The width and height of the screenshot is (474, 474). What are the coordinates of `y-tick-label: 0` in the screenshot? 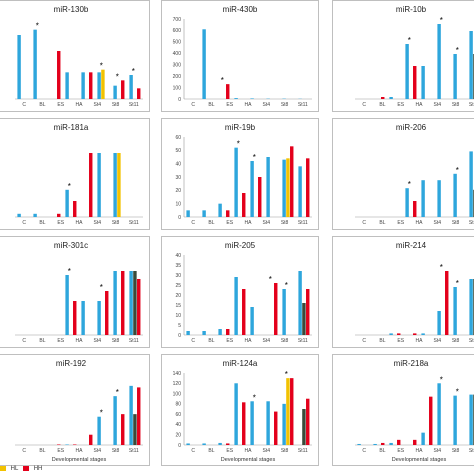 It's located at (179, 218).